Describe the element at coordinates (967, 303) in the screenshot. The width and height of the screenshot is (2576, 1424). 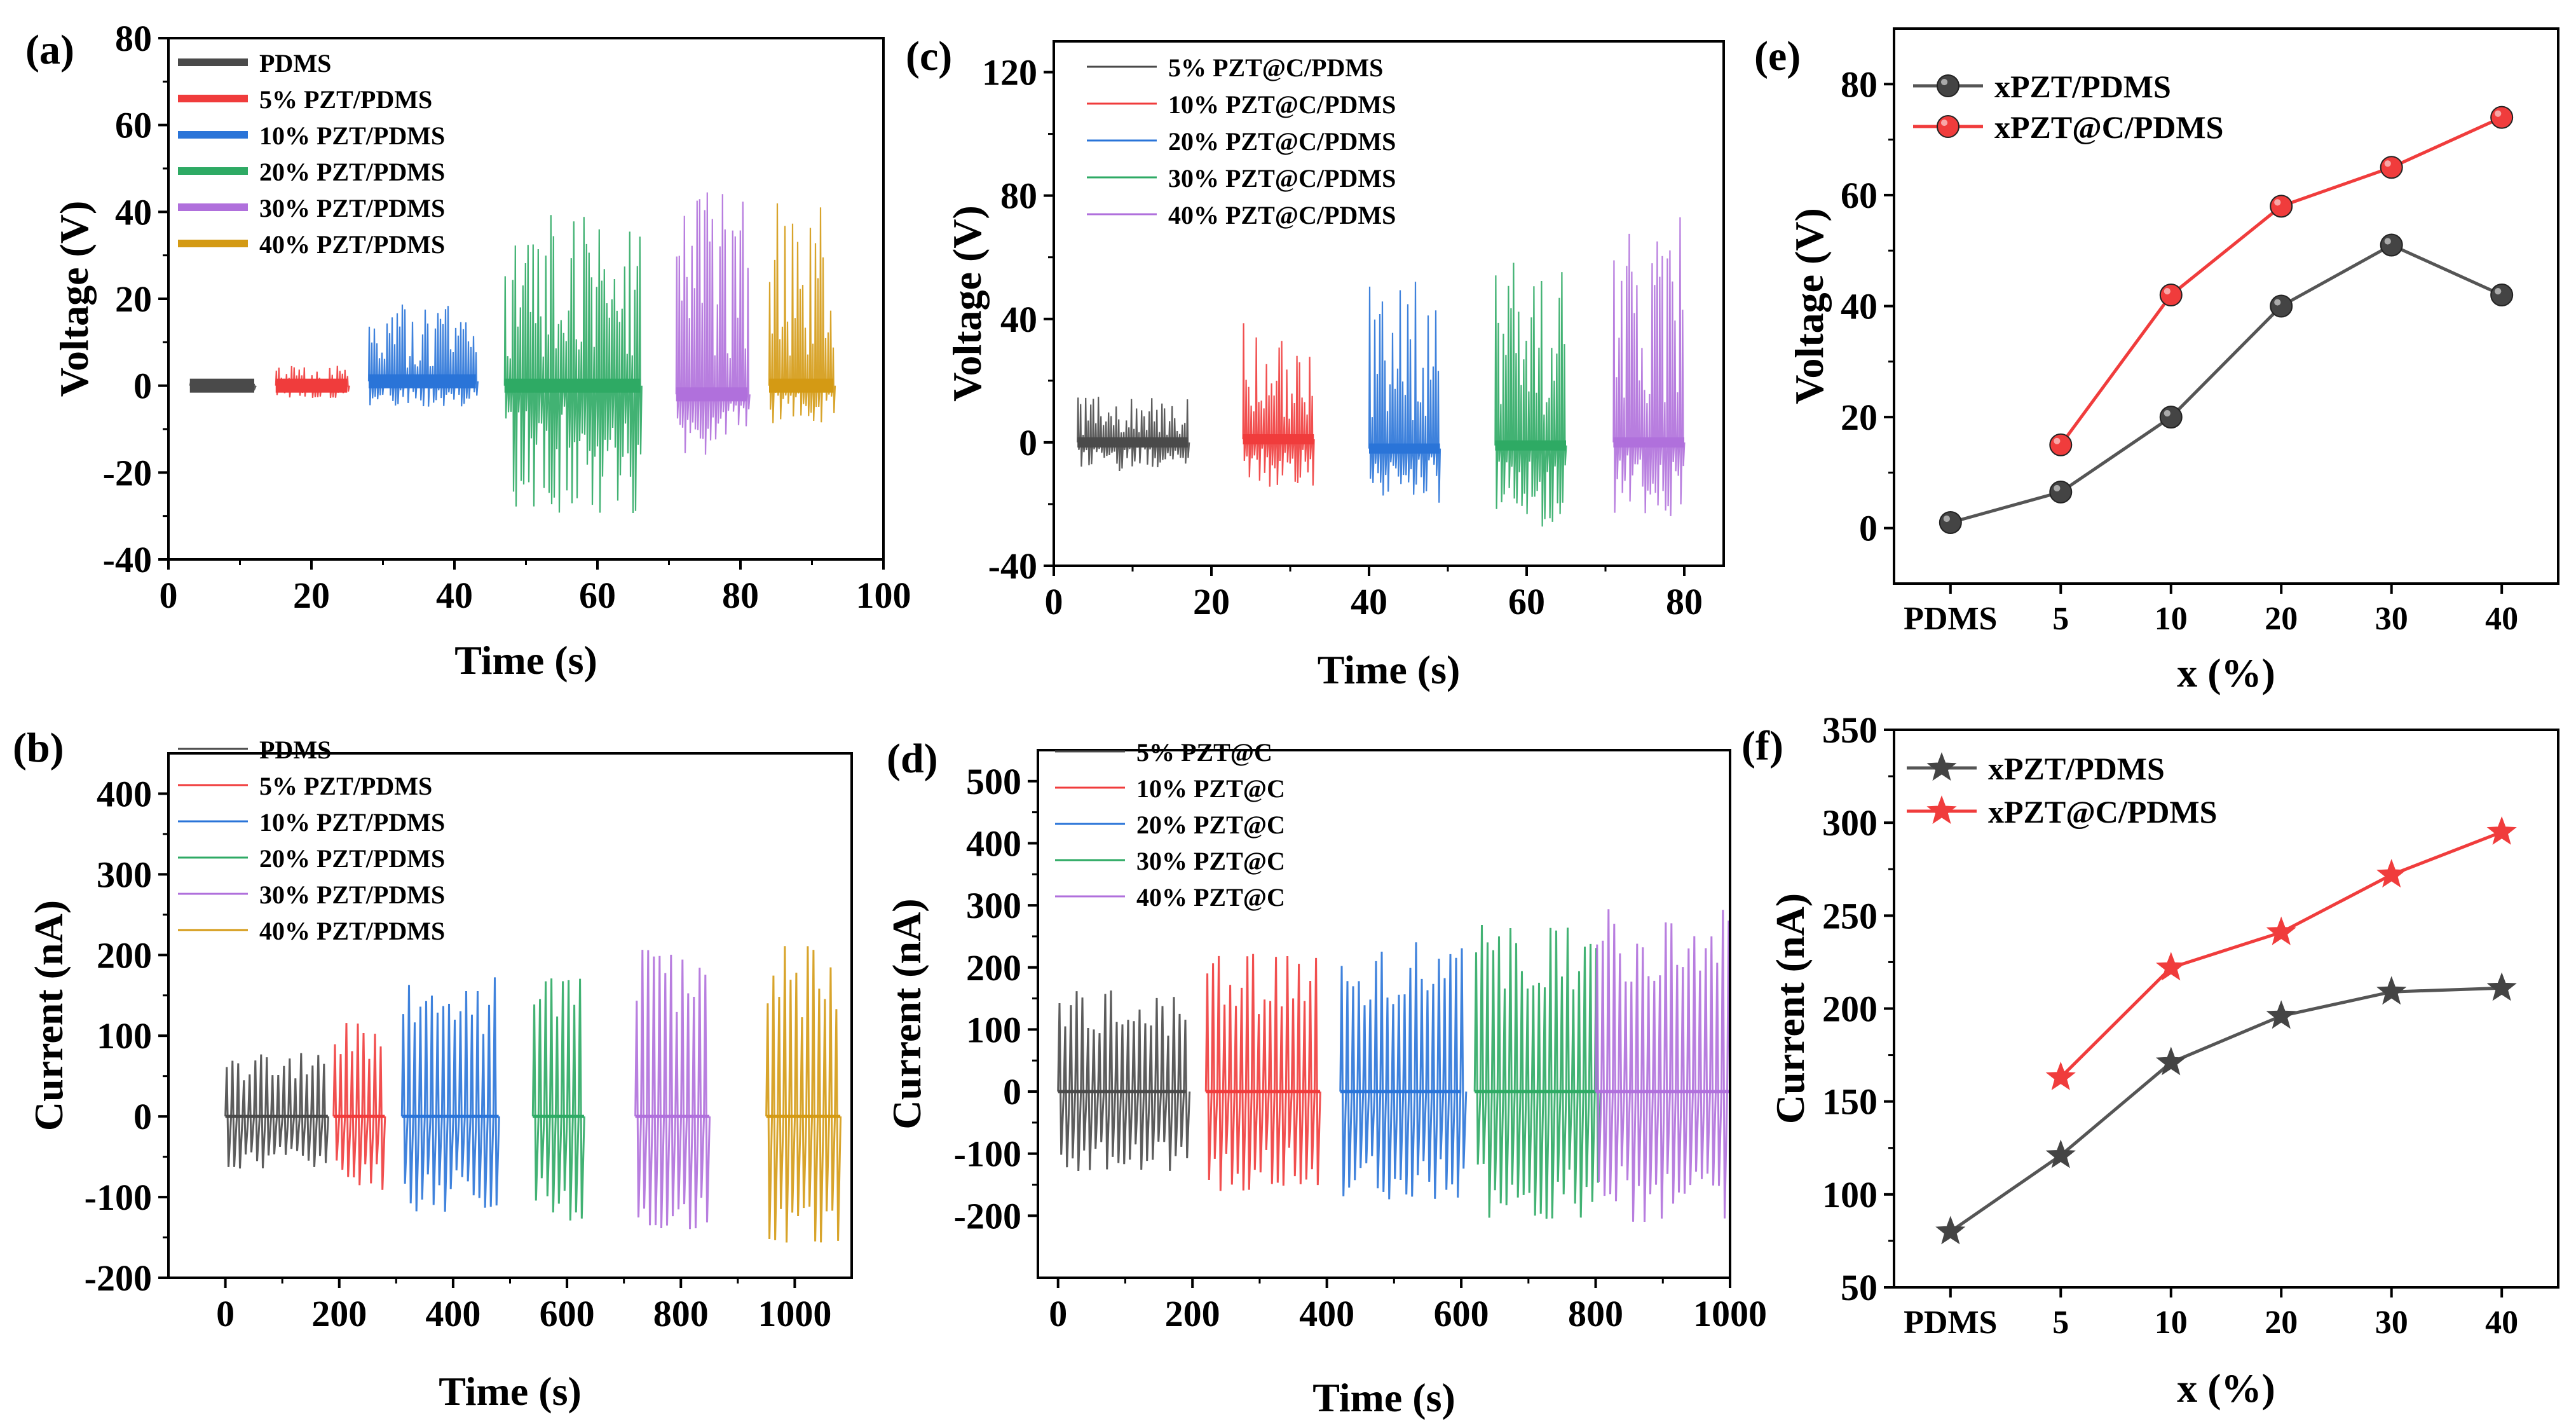
I see `y-axis-label: Voltage (V)` at that location.